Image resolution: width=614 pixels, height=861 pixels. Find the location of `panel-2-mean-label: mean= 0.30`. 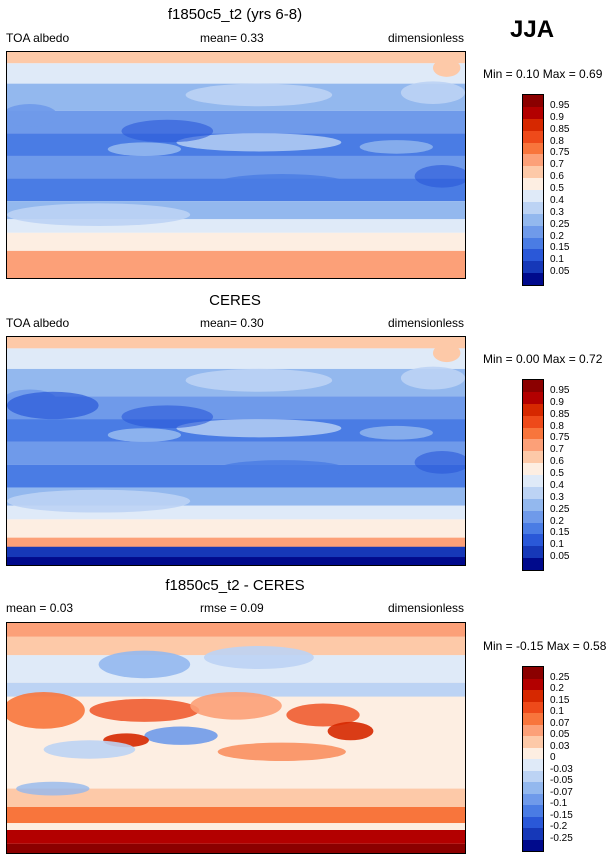

panel-2-mean-label: mean= 0.30 is located at coordinates (232, 323).